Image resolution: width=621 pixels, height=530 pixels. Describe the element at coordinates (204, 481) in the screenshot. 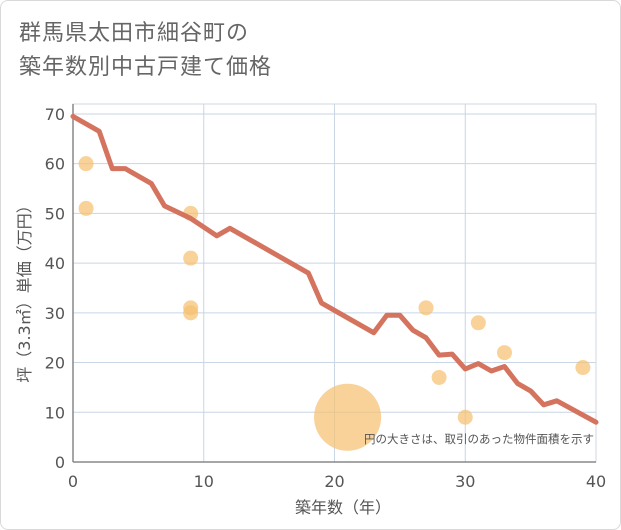

I see `x-tick-label: 10` at that location.